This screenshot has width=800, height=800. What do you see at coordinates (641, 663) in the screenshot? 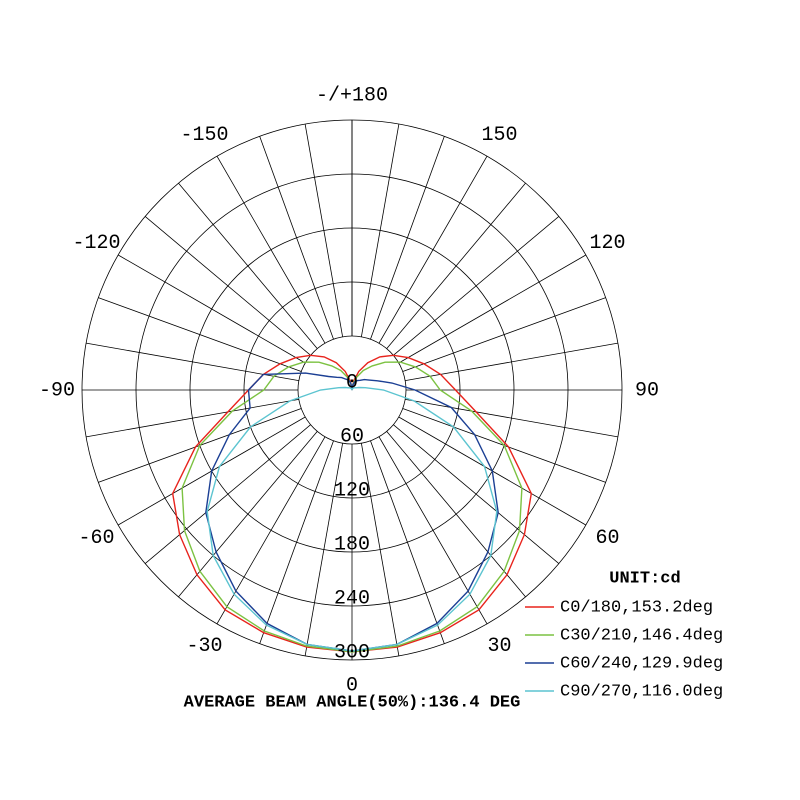
I see `legend-label: C60/240,129.9deg` at bounding box center [641, 663].